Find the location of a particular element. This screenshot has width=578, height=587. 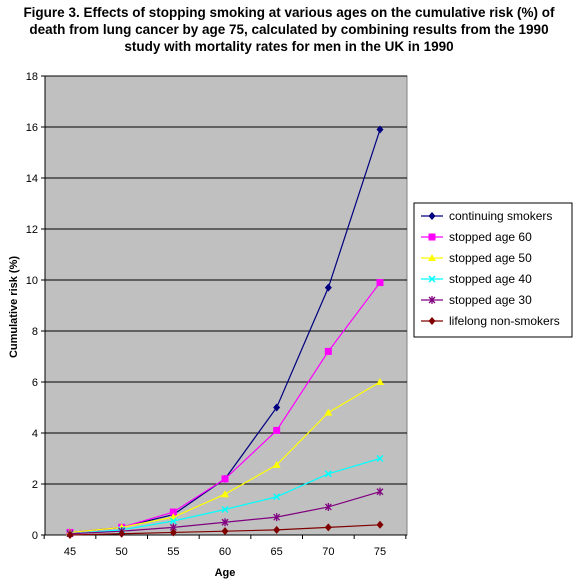

y-tick-label: 18 is located at coordinates (32, 77).